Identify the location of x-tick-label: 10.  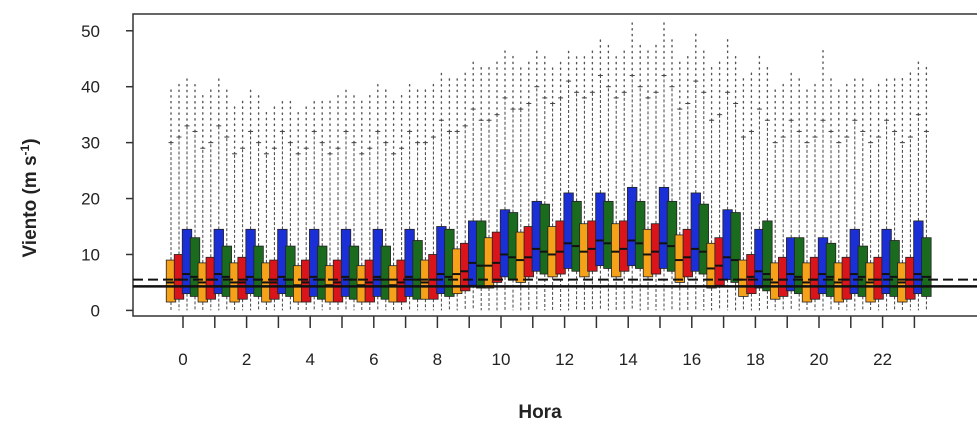
(501, 359).